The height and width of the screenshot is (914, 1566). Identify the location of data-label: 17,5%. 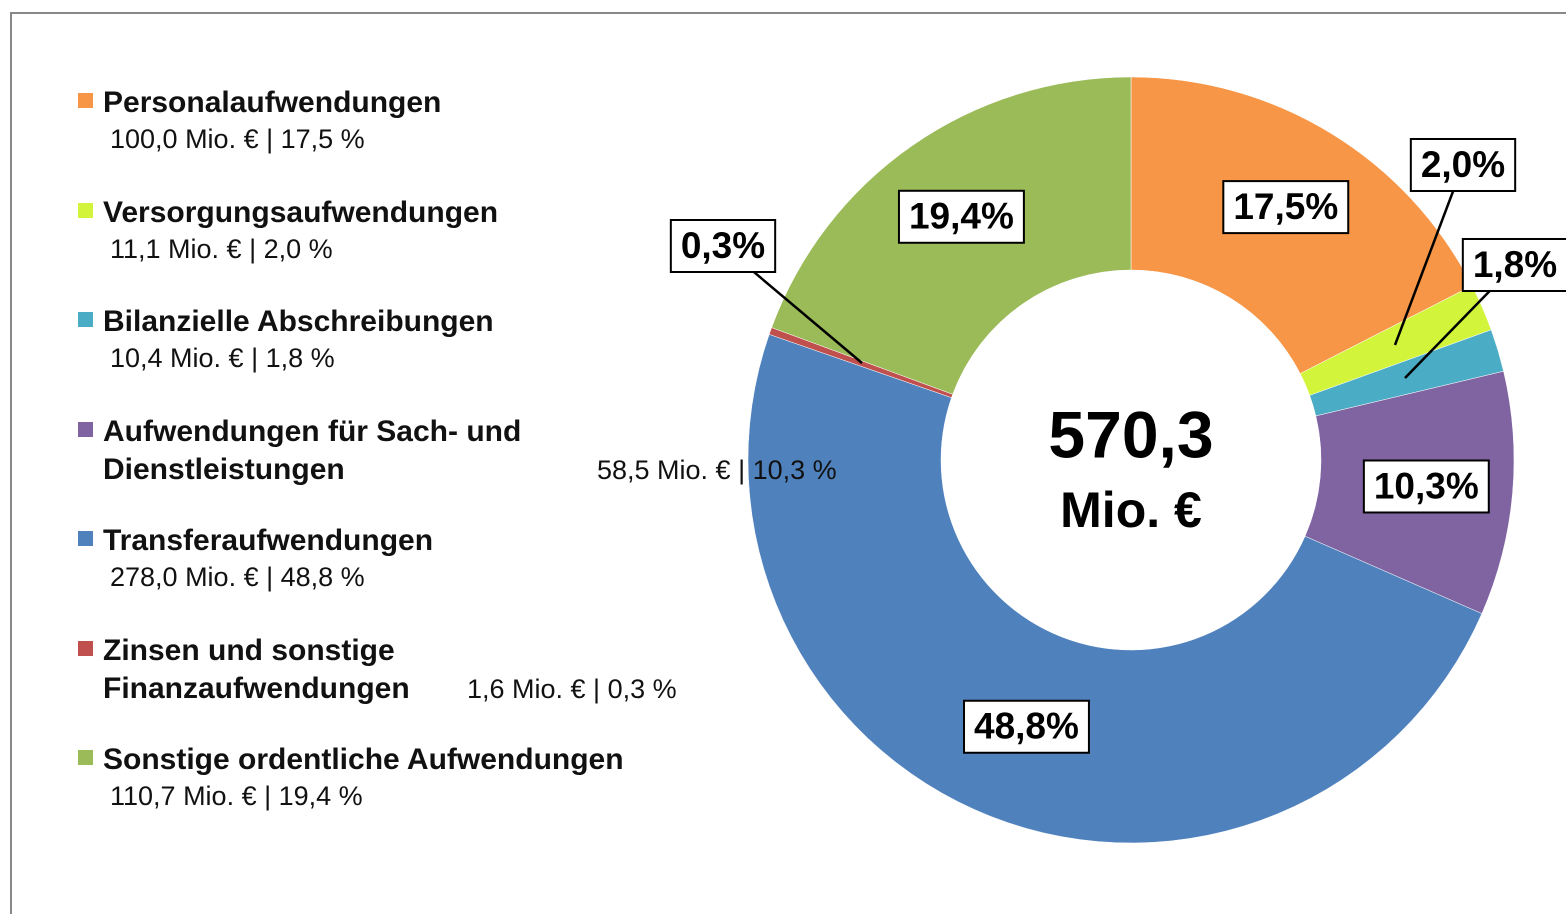
(1285, 206).